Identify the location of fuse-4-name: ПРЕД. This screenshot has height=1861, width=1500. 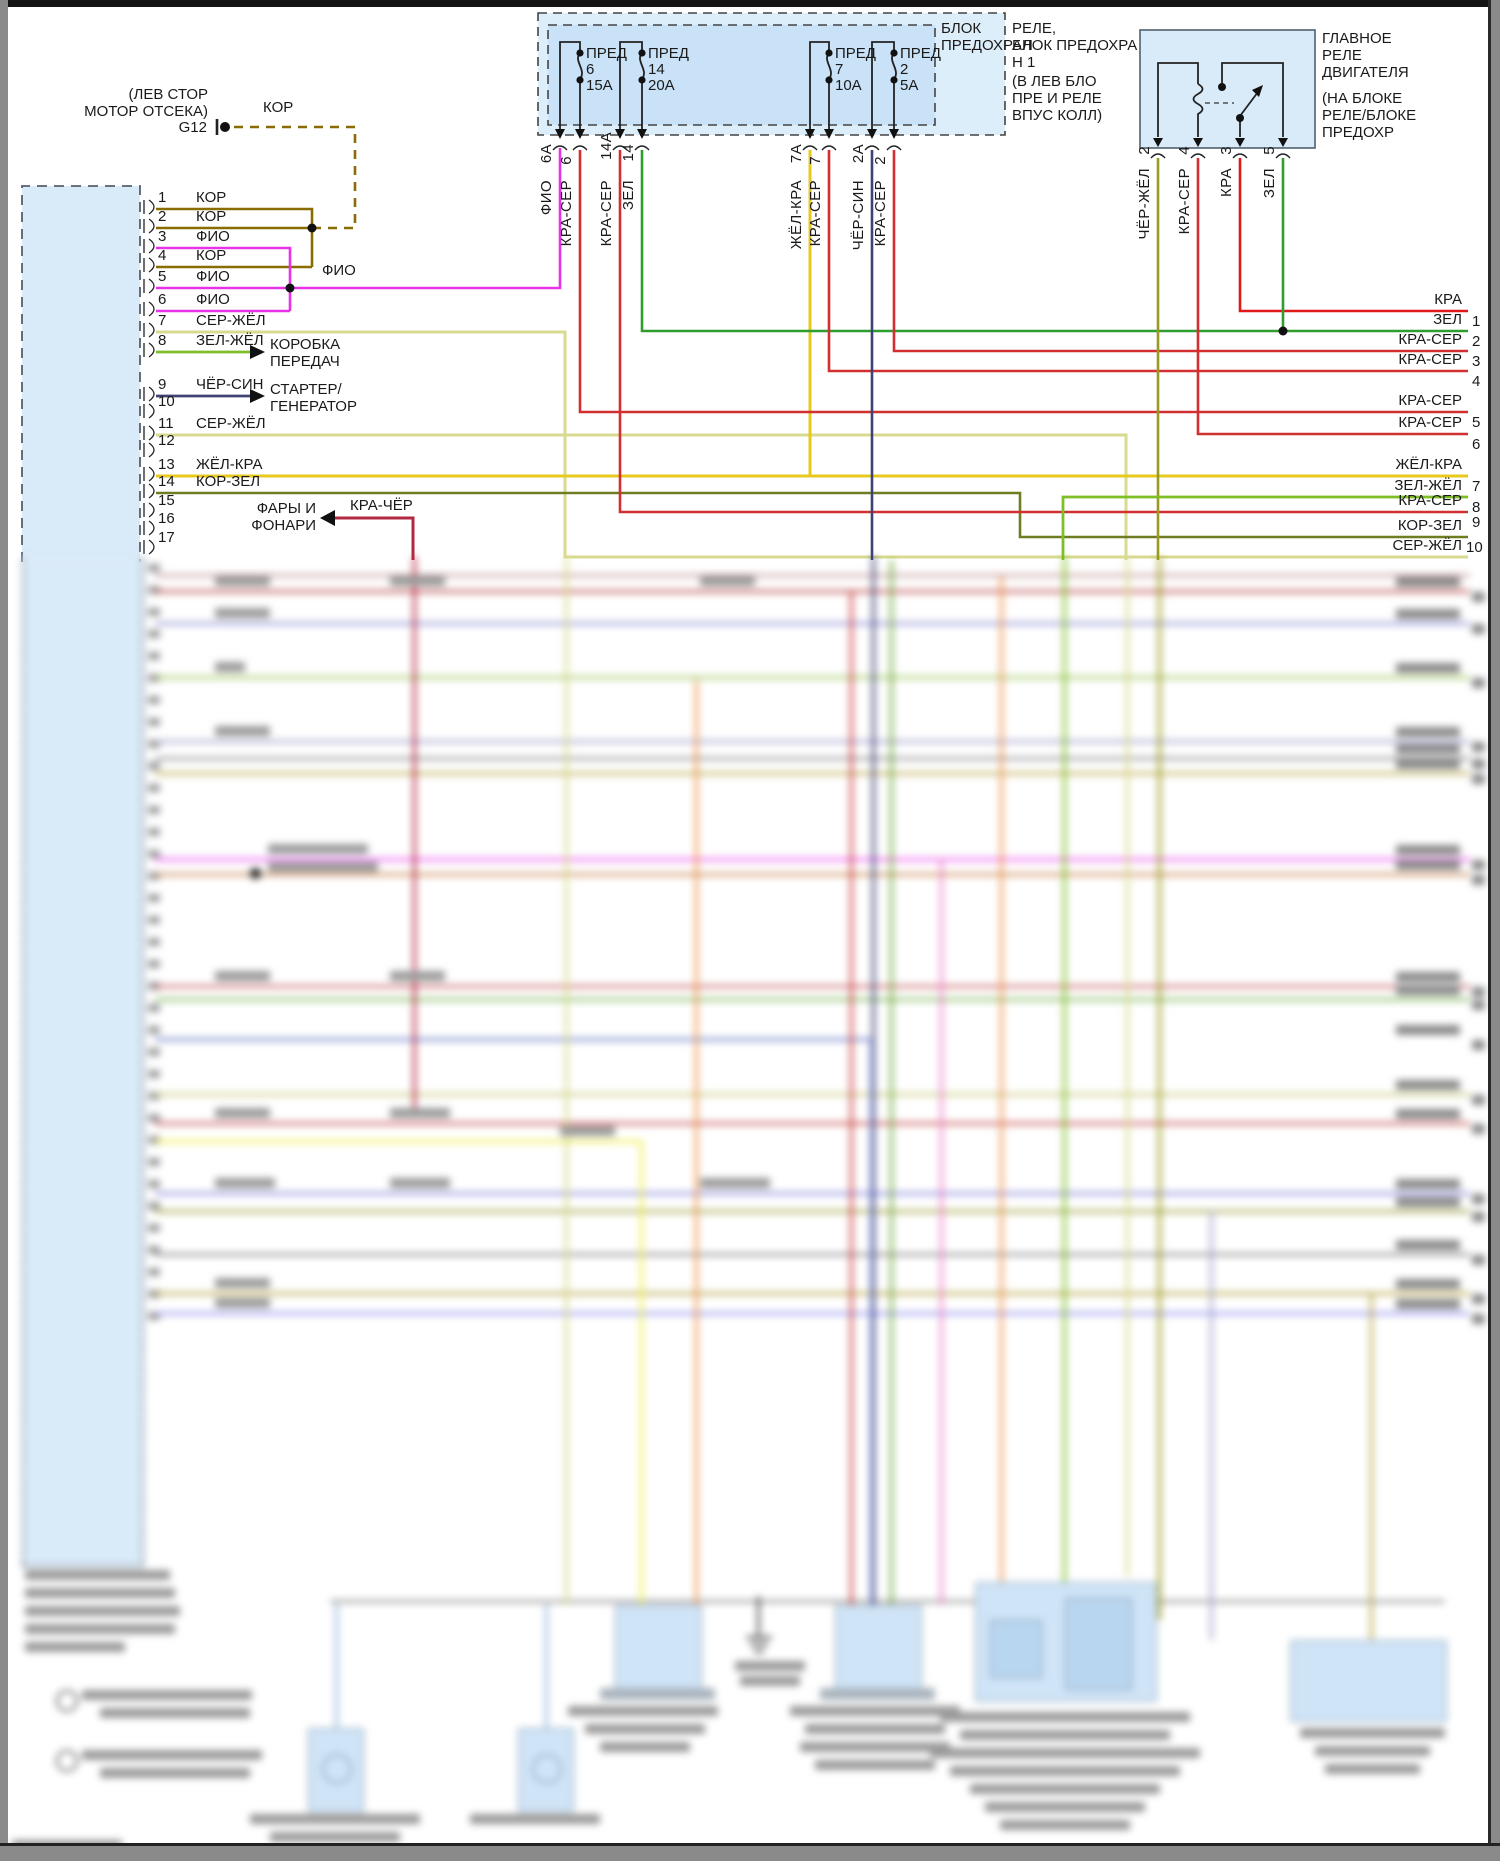
(920, 53).